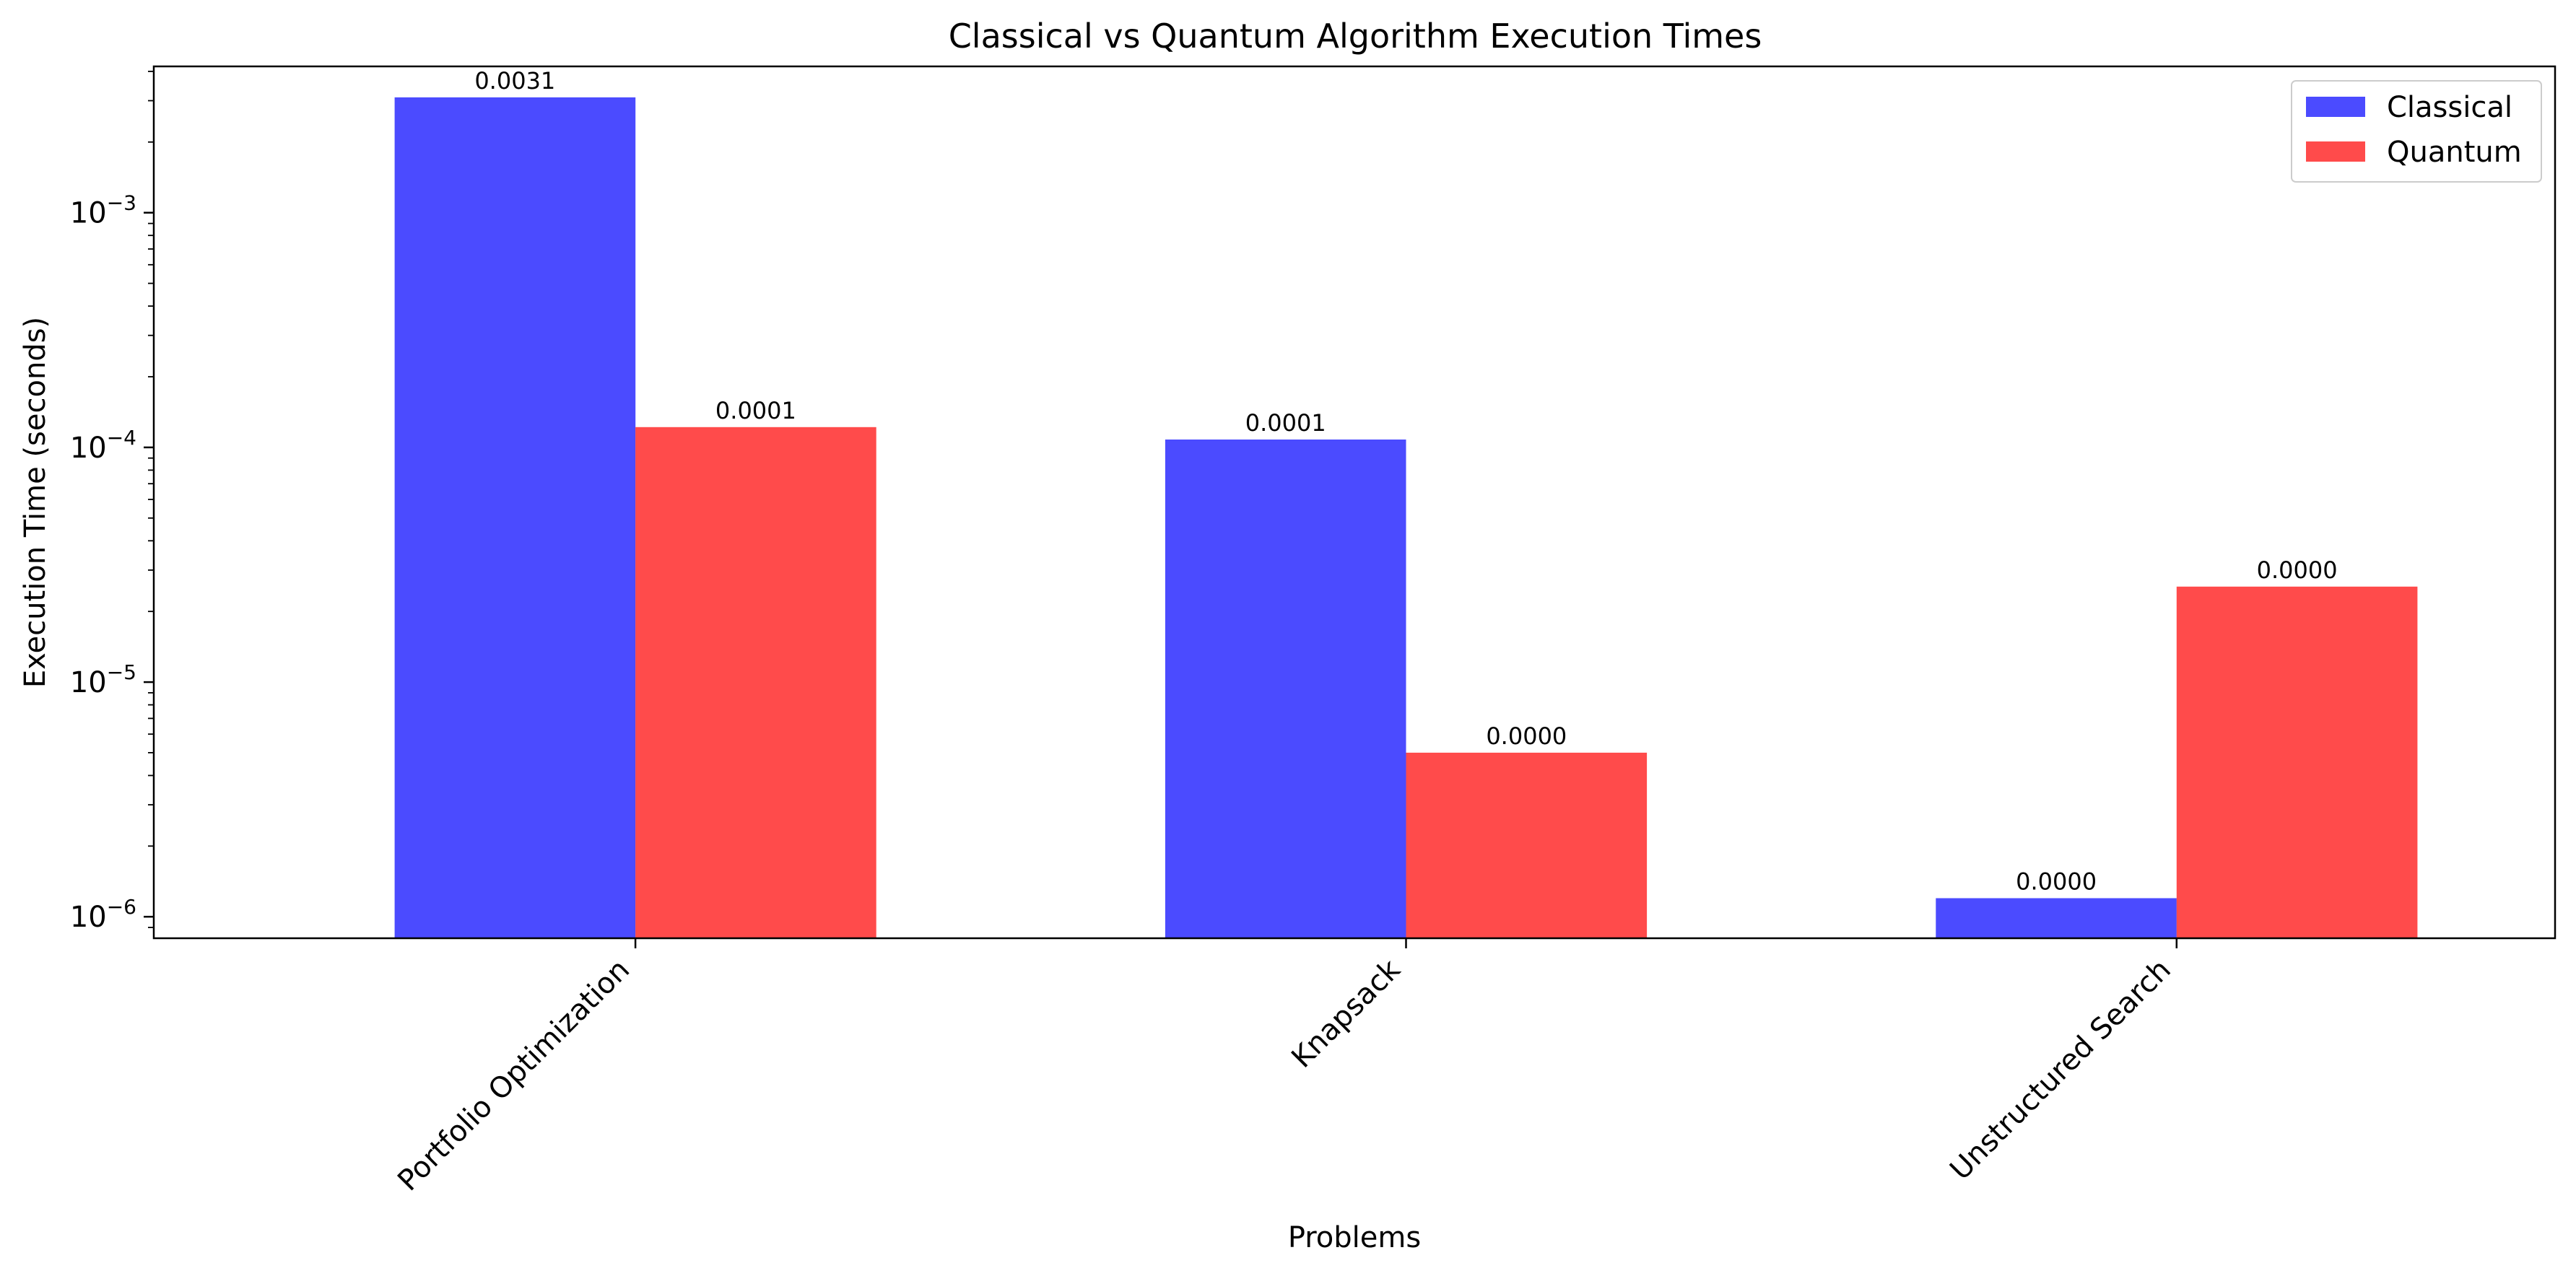  I want to click on y-tick-label: 10⁻⁴, so click(103, 445).